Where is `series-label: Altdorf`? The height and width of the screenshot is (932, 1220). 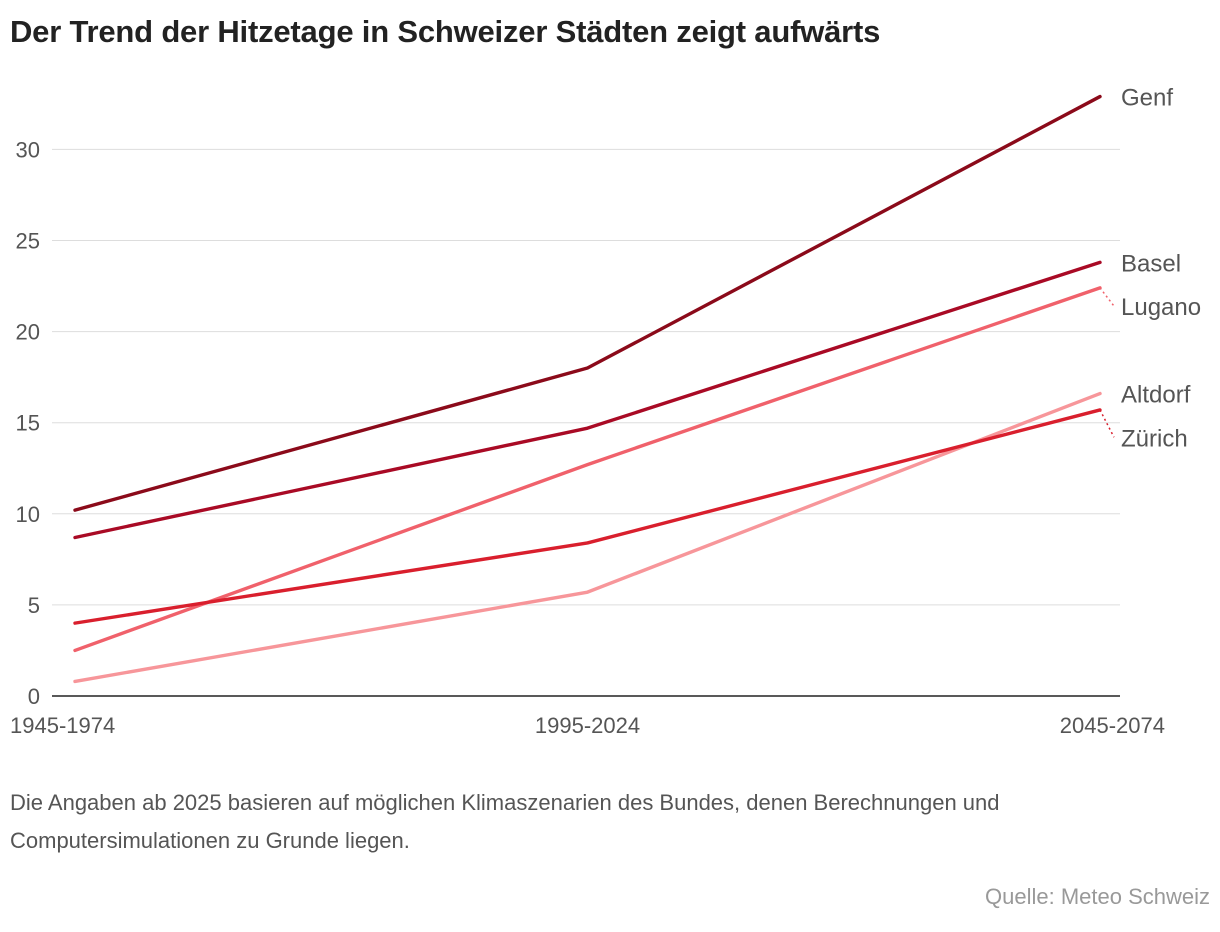 series-label: Altdorf is located at coordinates (1156, 395).